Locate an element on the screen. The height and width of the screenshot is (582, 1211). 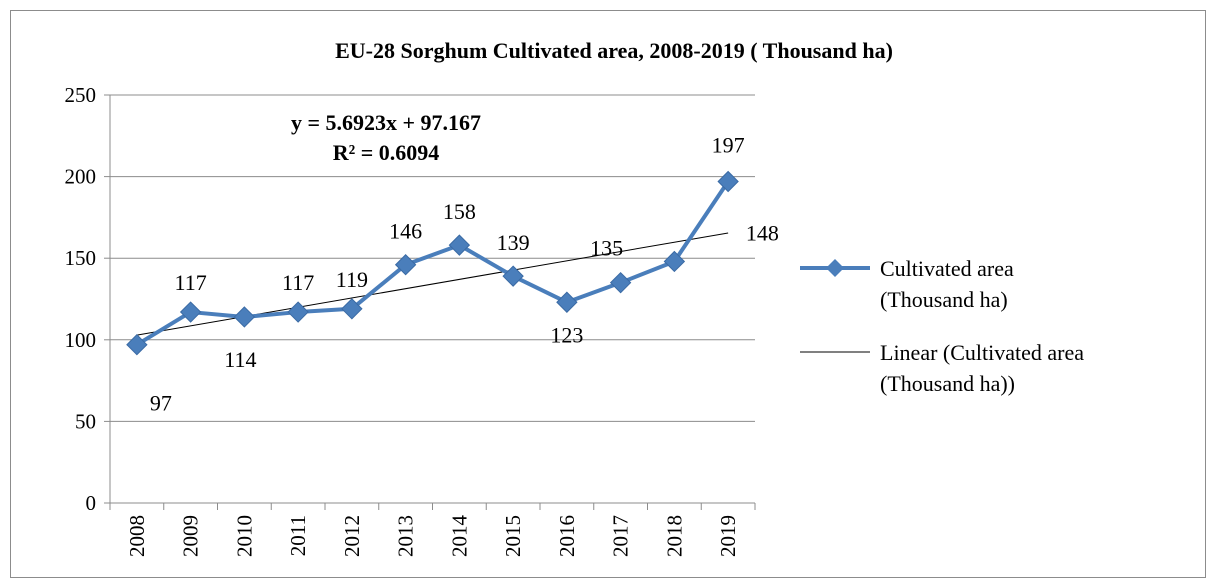
data-label: 197 is located at coordinates (728, 144).